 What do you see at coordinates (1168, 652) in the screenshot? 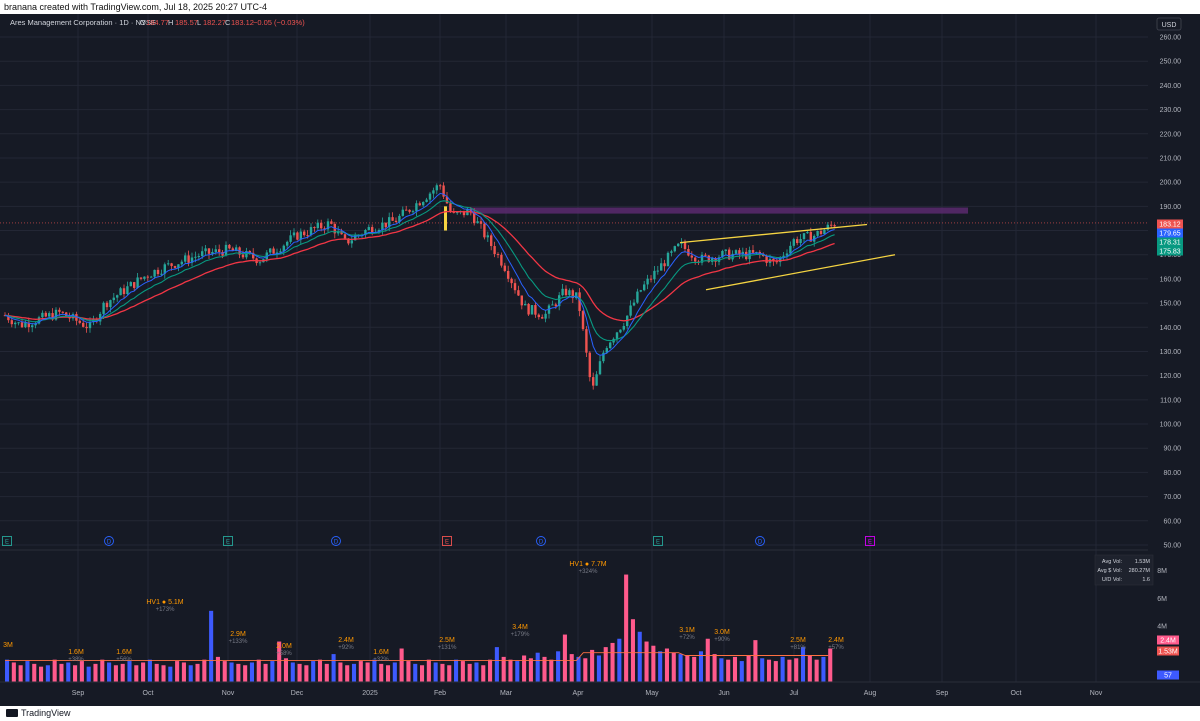
I see `volume-right-label-text: 1.53M` at bounding box center [1168, 652].